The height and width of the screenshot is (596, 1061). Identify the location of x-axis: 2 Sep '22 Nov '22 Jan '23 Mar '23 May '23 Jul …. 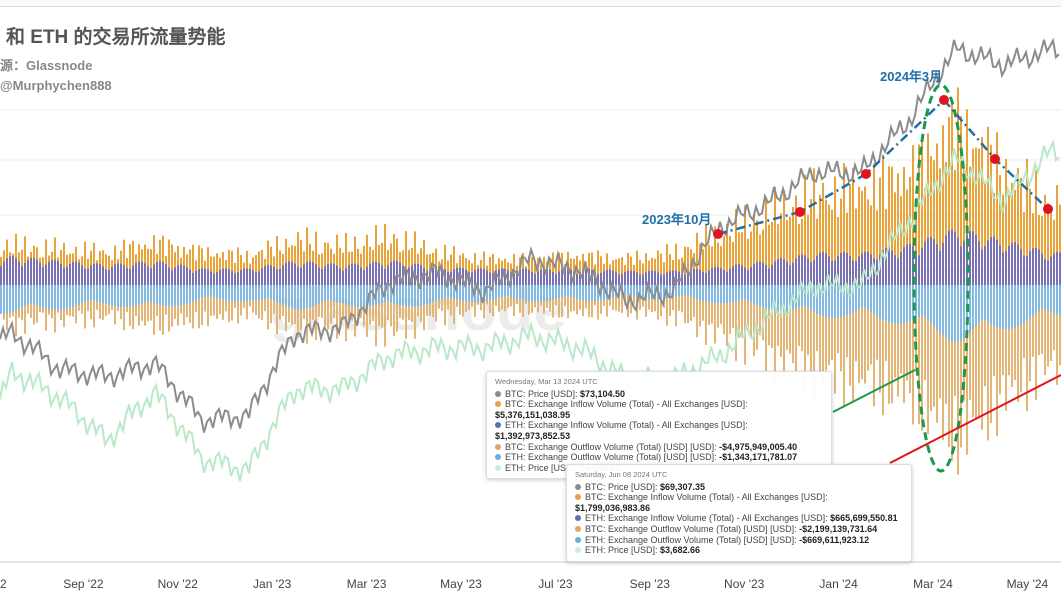
(524, 584).